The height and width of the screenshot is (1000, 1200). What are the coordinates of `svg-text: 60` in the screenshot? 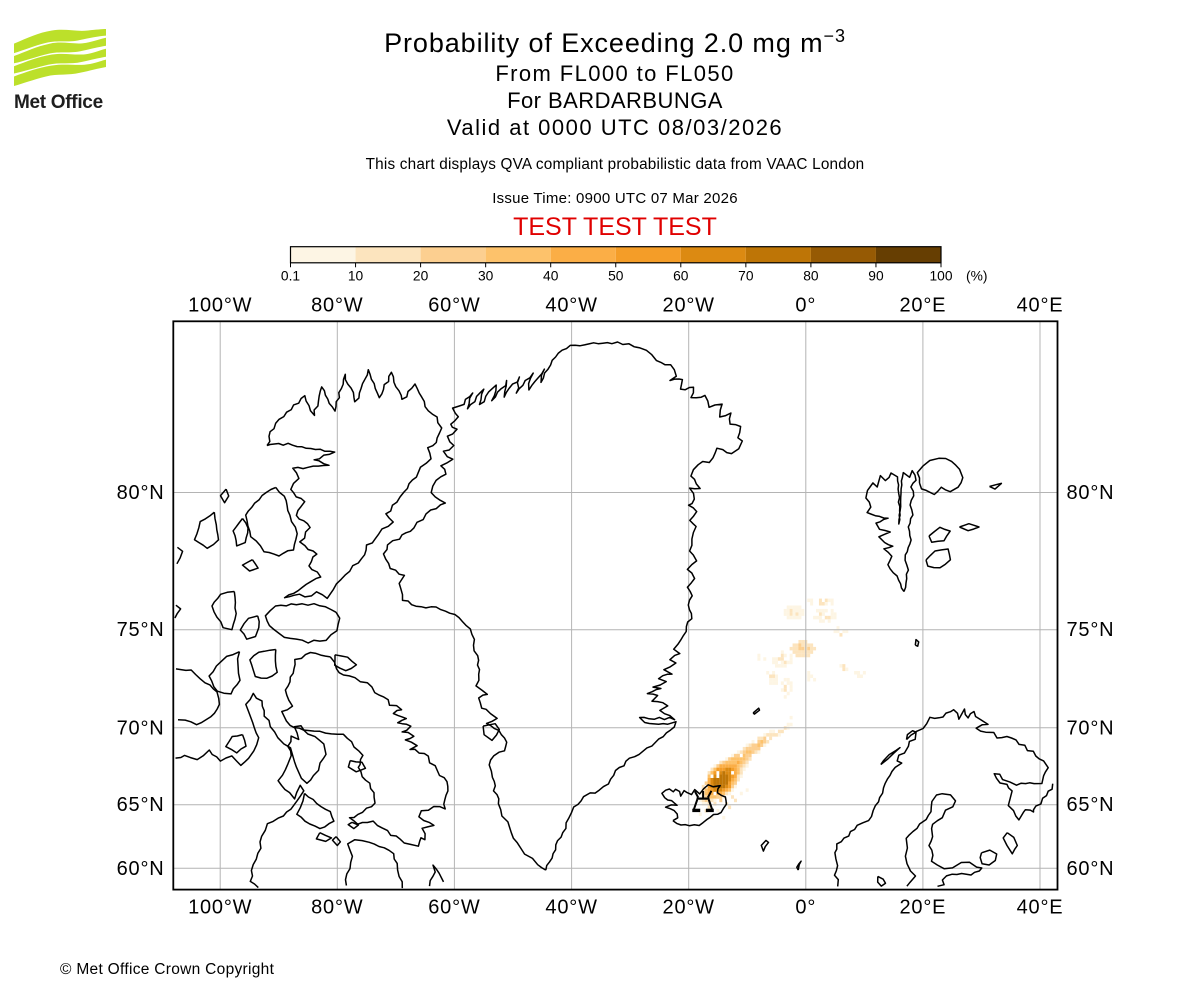 It's located at (681, 275).